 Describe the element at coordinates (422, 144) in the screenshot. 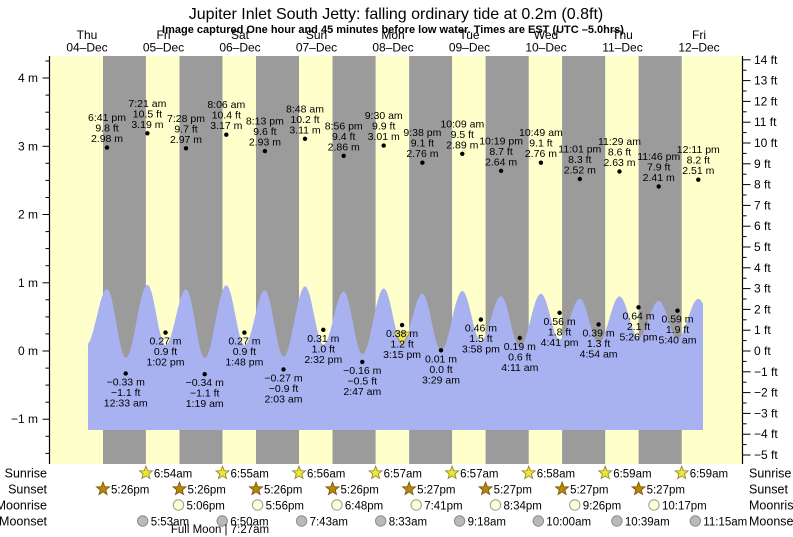

I see `tide-event-ft: 9.1 ft` at that location.